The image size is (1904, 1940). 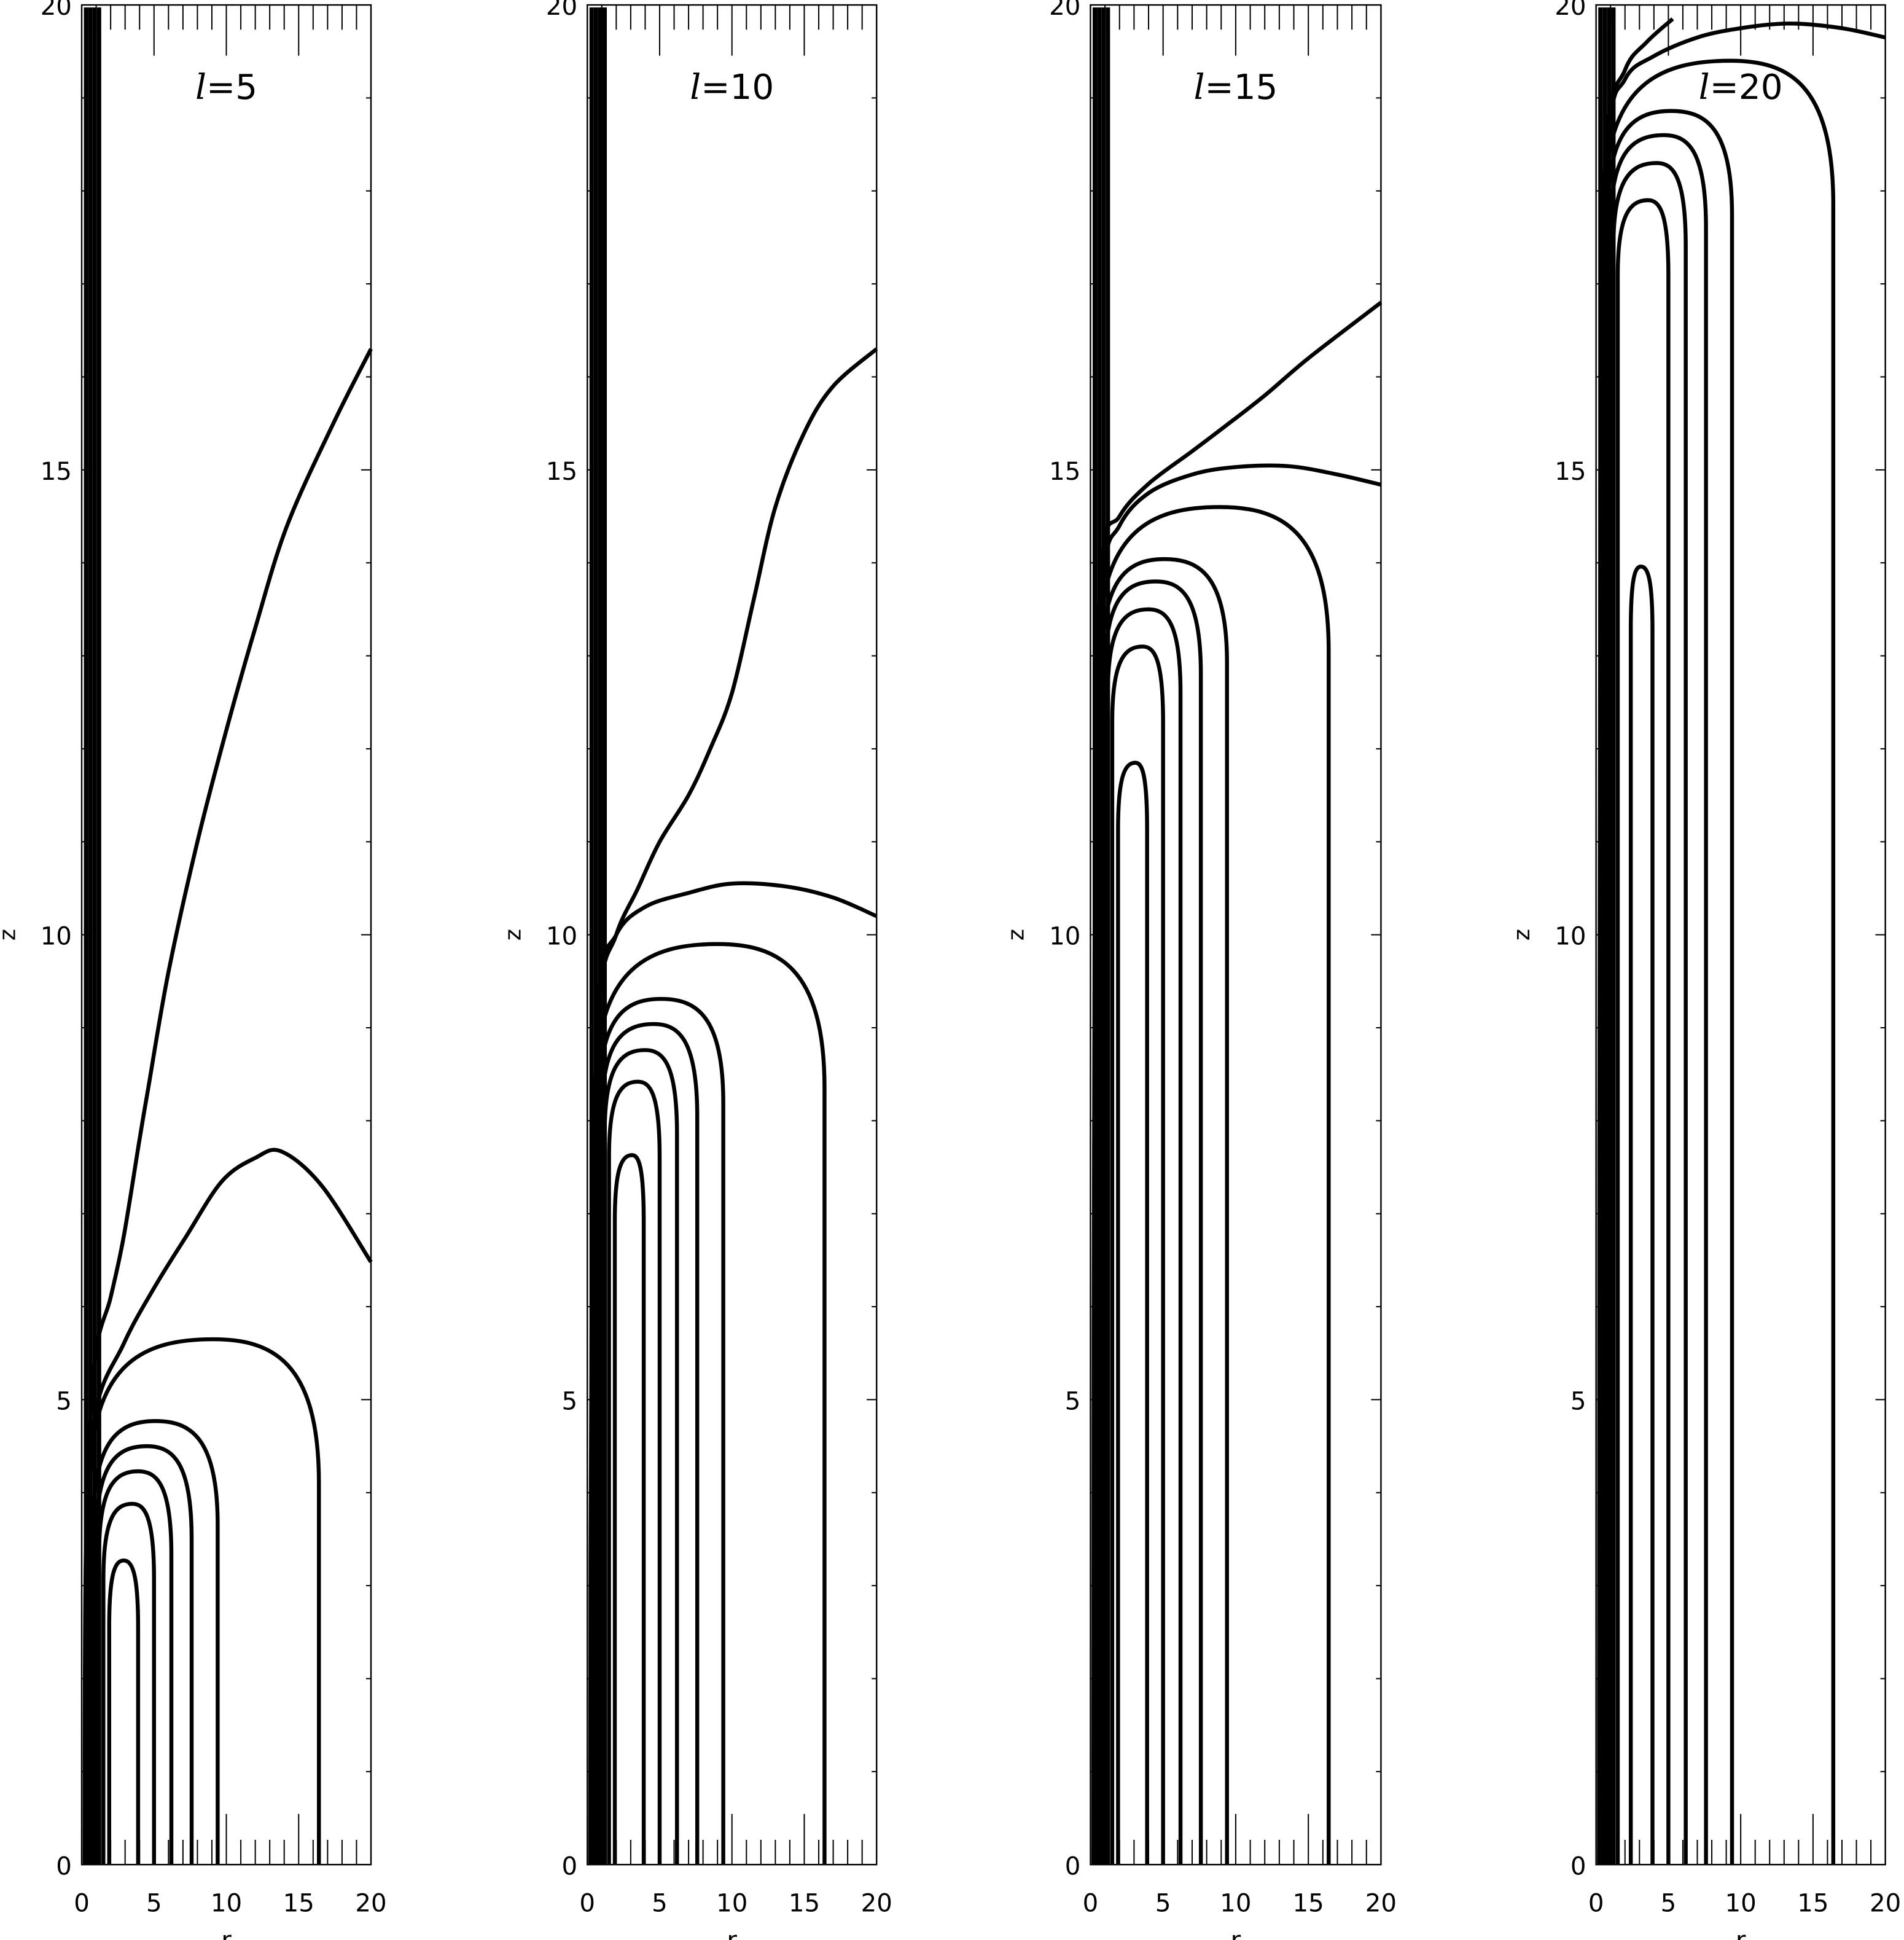 I want to click on panel-title-value: =10, so click(x=737, y=88).